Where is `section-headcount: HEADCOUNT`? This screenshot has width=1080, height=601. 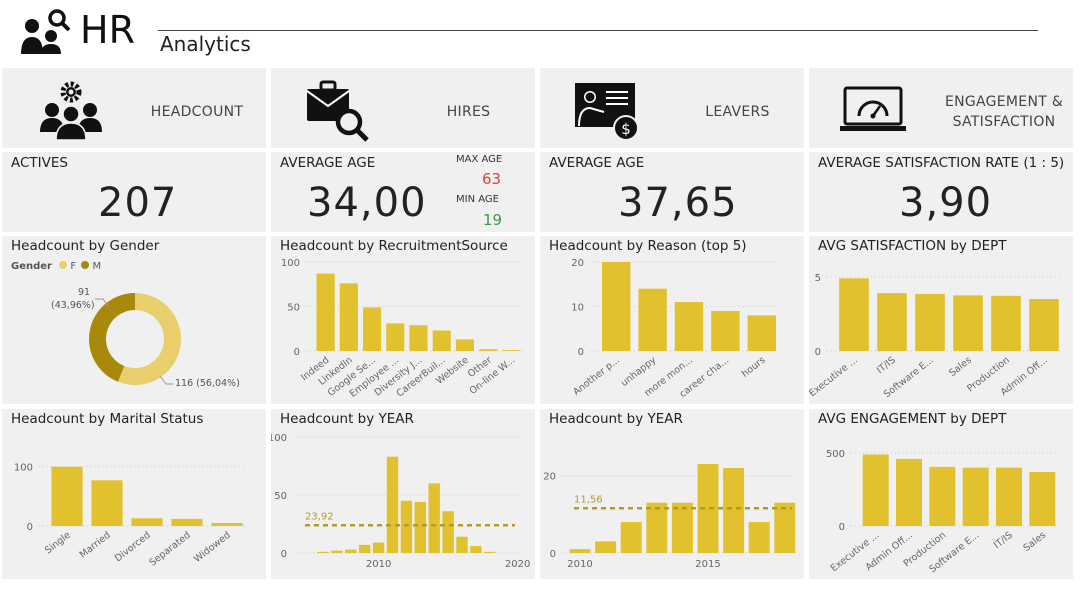 section-headcount: HEADCOUNT is located at coordinates (134, 108).